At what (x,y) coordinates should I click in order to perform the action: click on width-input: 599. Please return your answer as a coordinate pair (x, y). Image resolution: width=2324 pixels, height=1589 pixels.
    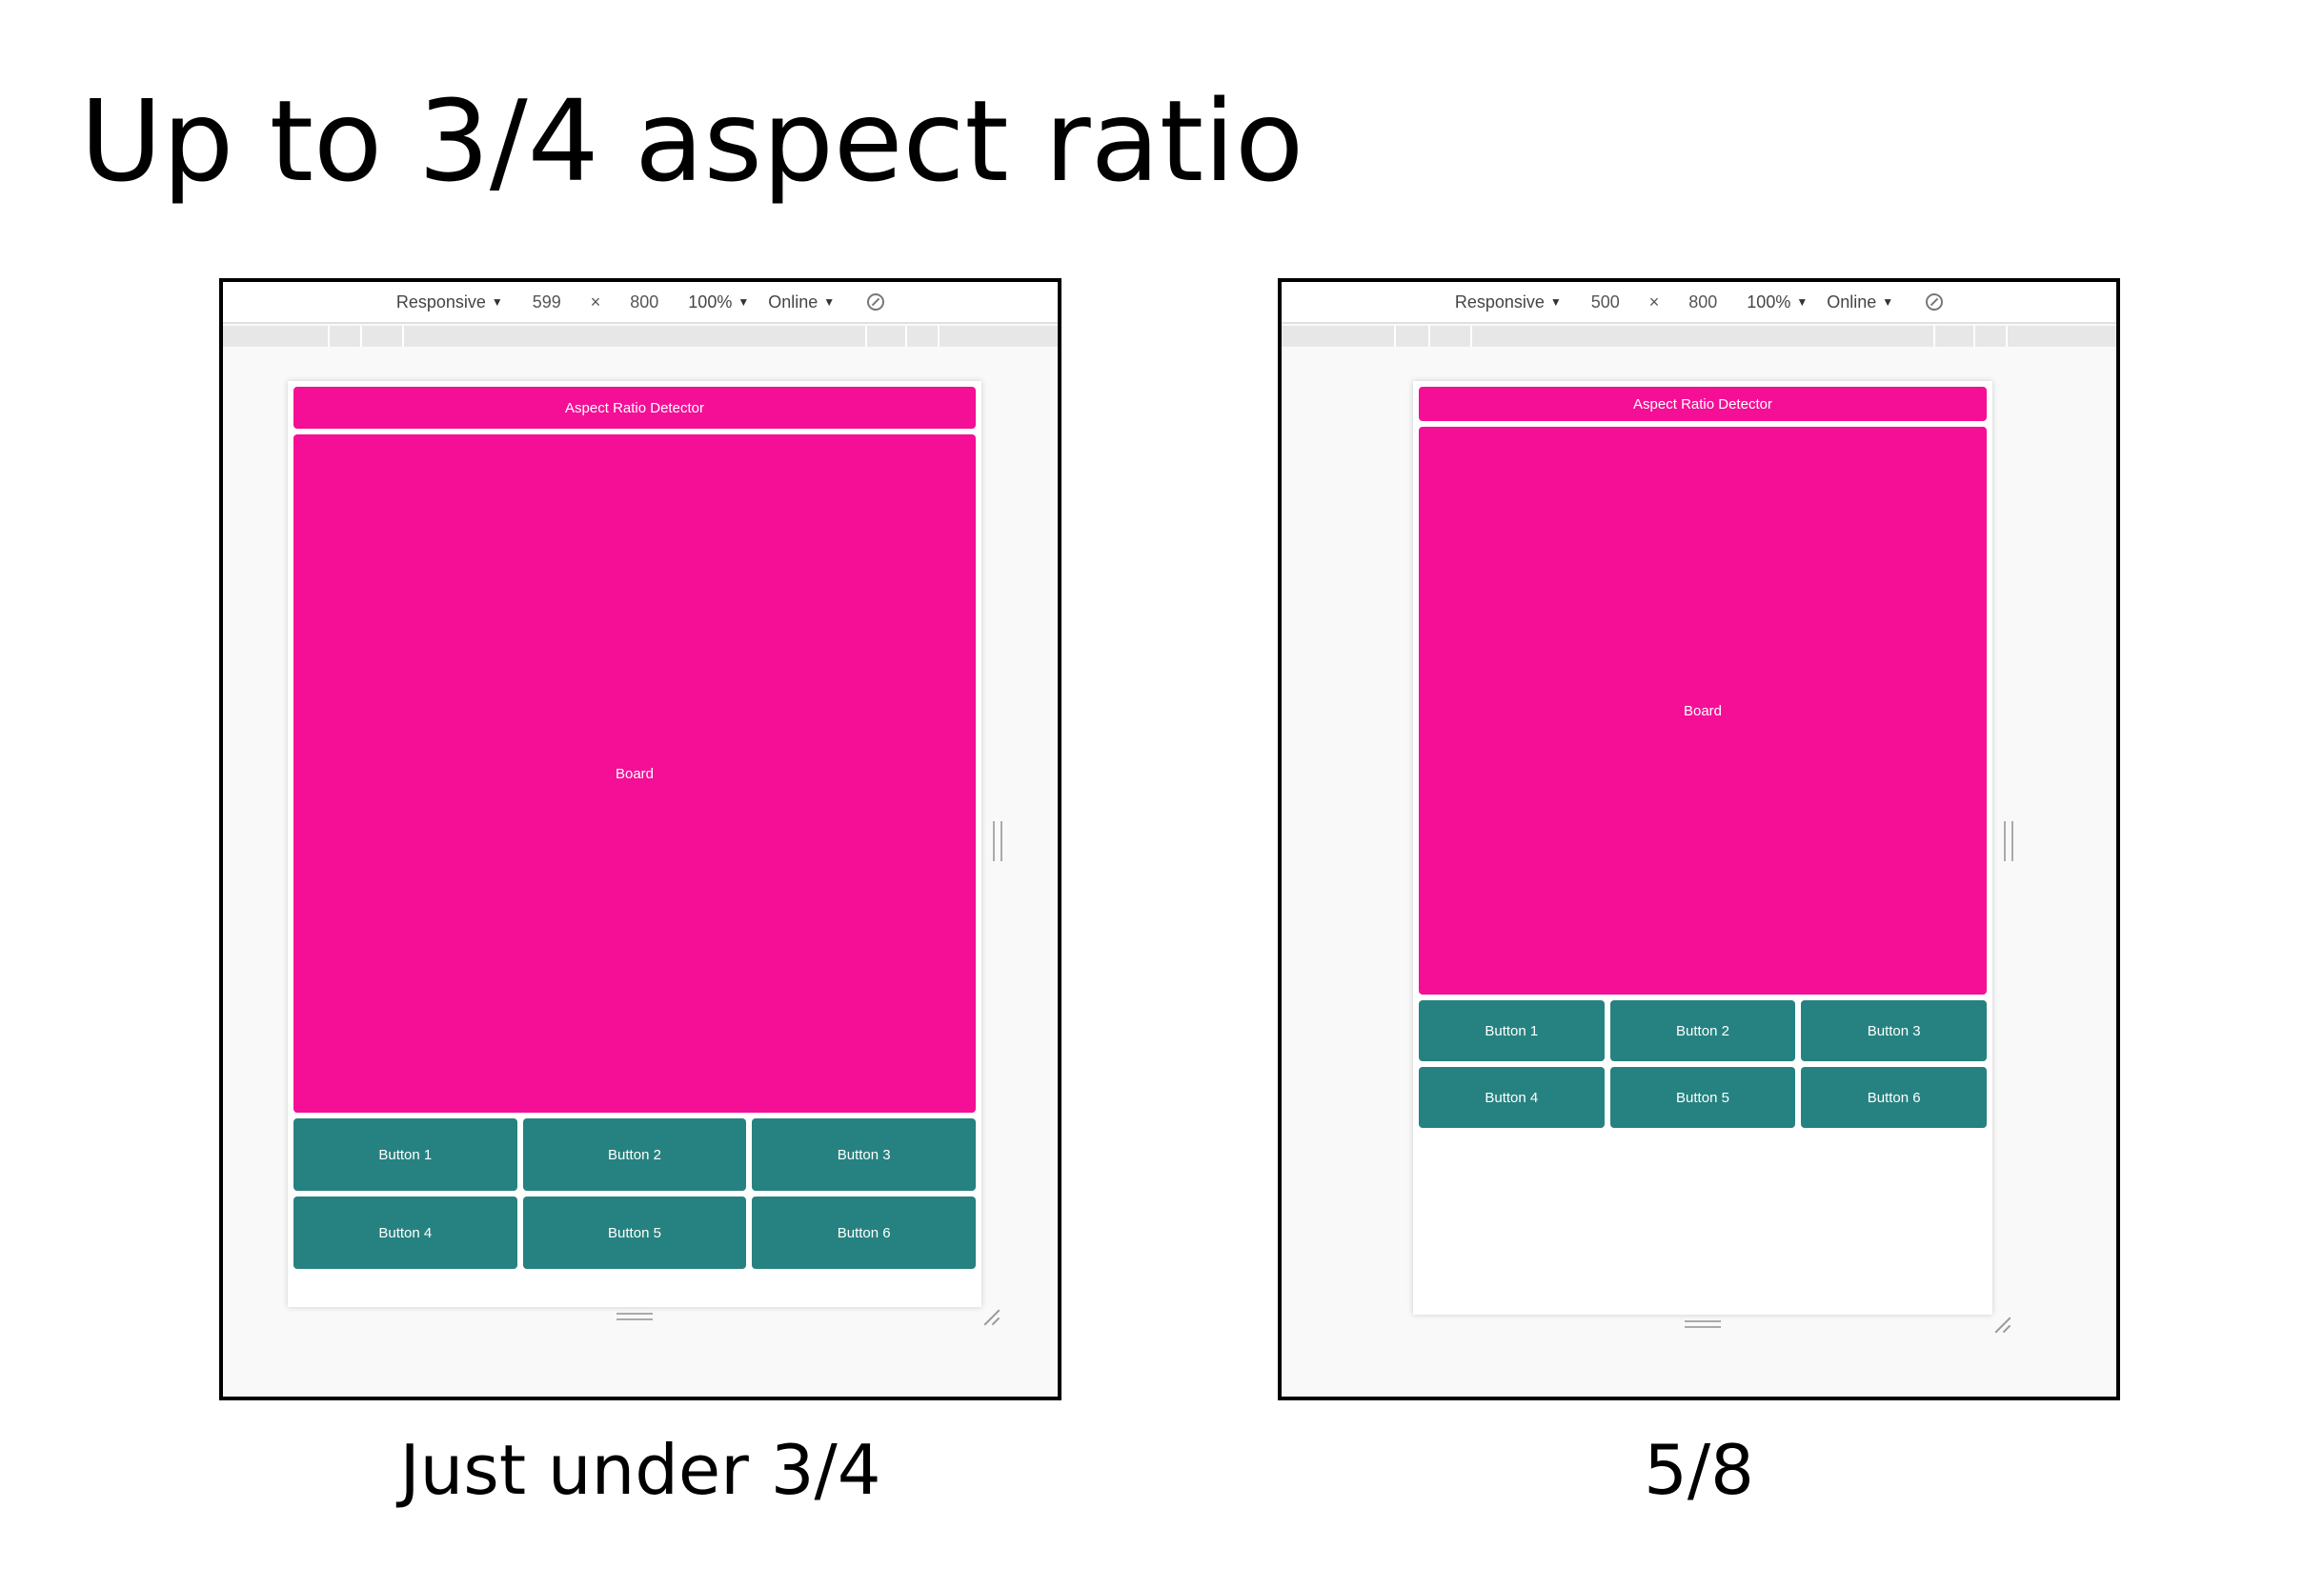
    Looking at the image, I should click on (546, 302).